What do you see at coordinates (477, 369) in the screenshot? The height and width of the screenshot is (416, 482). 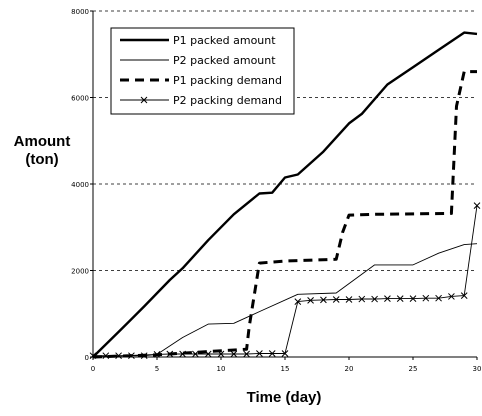 I see `x-tick-label: 30` at bounding box center [477, 369].